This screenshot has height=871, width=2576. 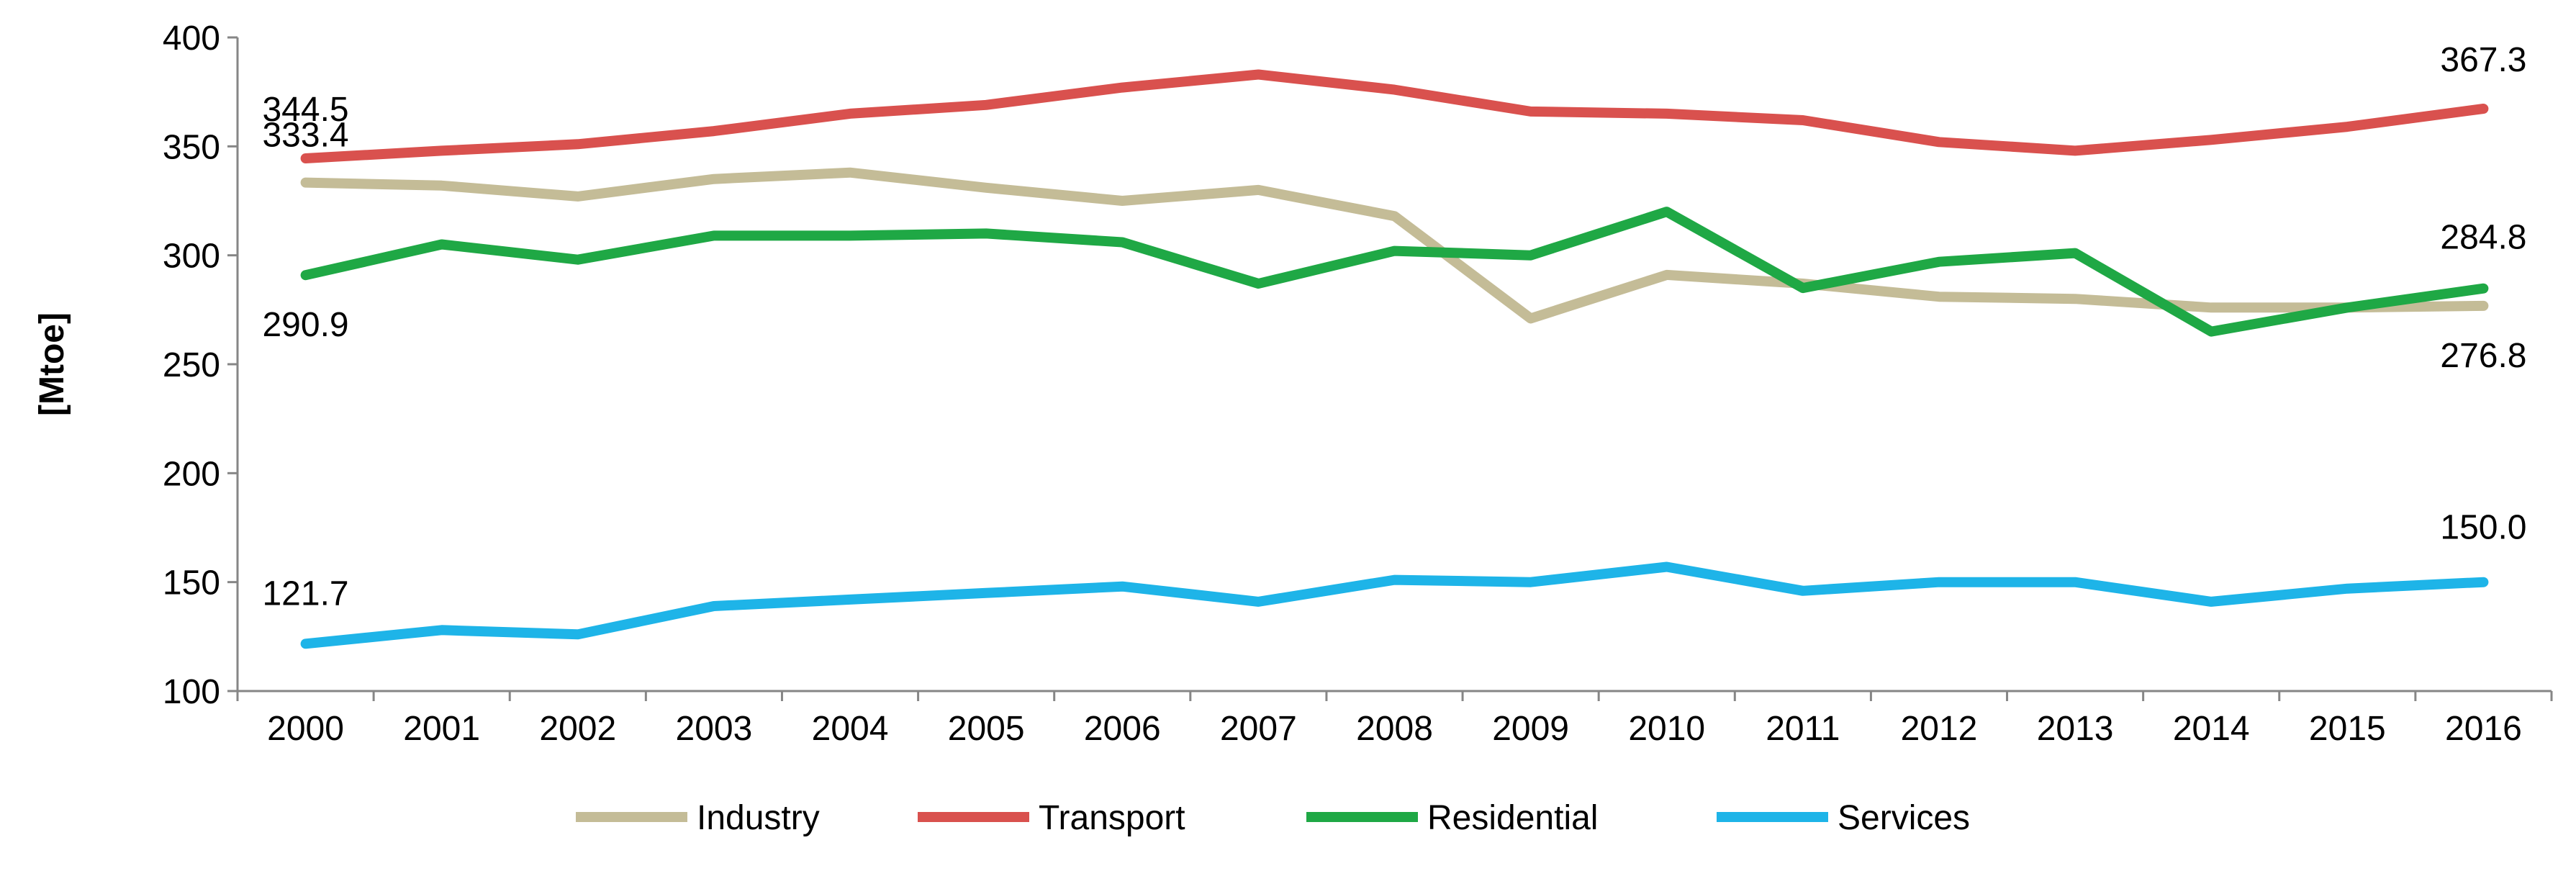 I want to click on y-tick-label: 400, so click(x=192, y=39).